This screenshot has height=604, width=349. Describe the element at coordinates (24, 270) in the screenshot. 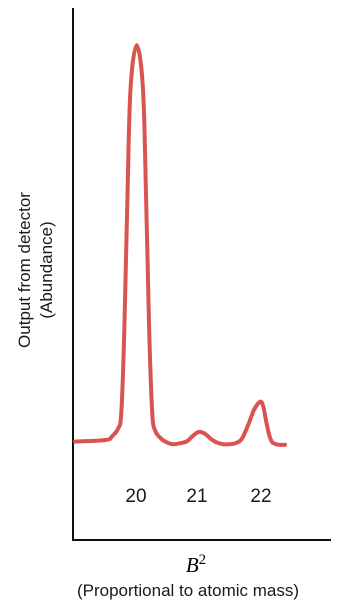

I see `y-axis-label-line1: Output from detector` at that location.